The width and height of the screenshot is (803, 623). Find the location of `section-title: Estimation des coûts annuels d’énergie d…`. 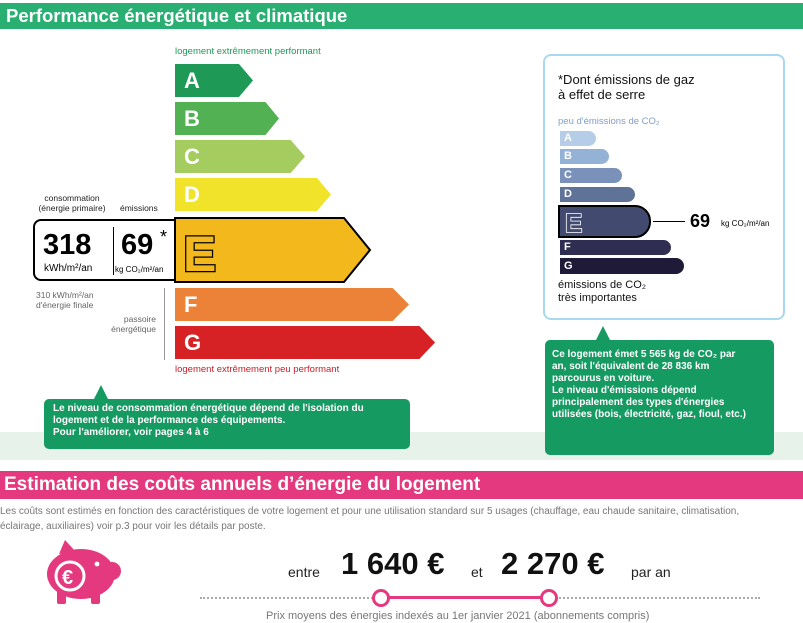

section-title: Estimation des coûts annuels d’énergie d… is located at coordinates (242, 484).